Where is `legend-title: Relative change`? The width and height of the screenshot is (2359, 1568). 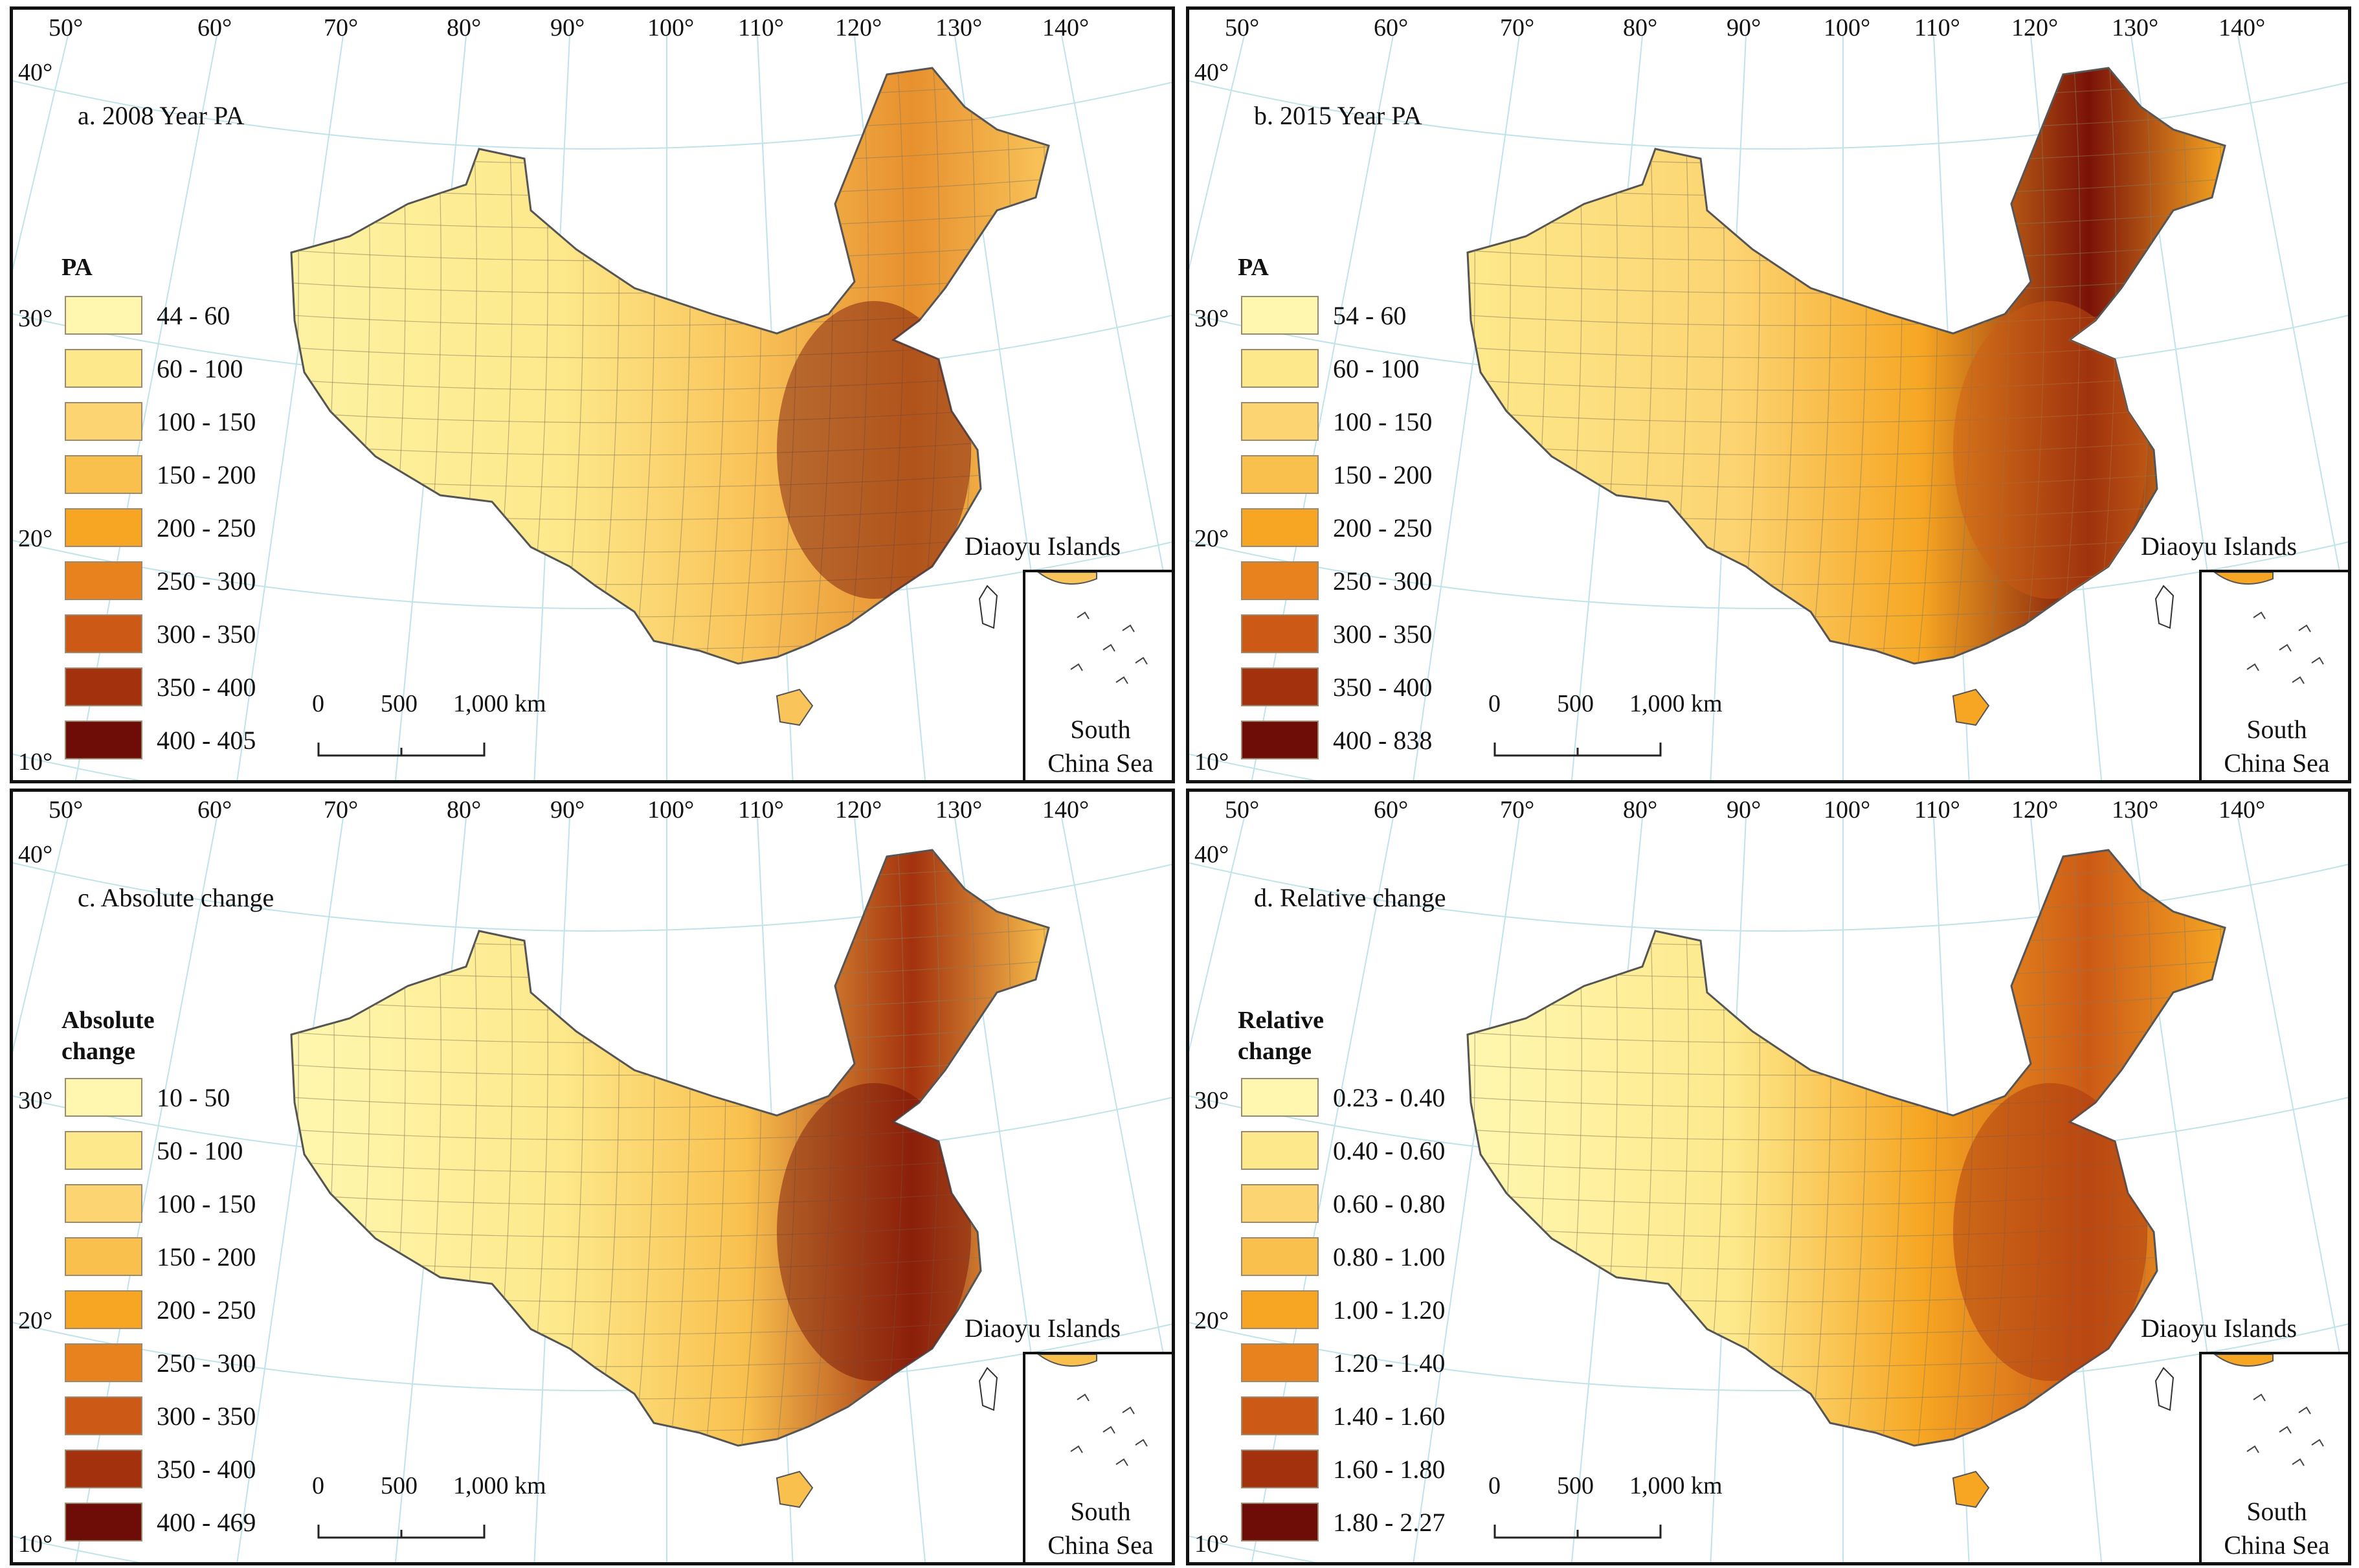
legend-title: Relative change is located at coordinates (1281, 1036).